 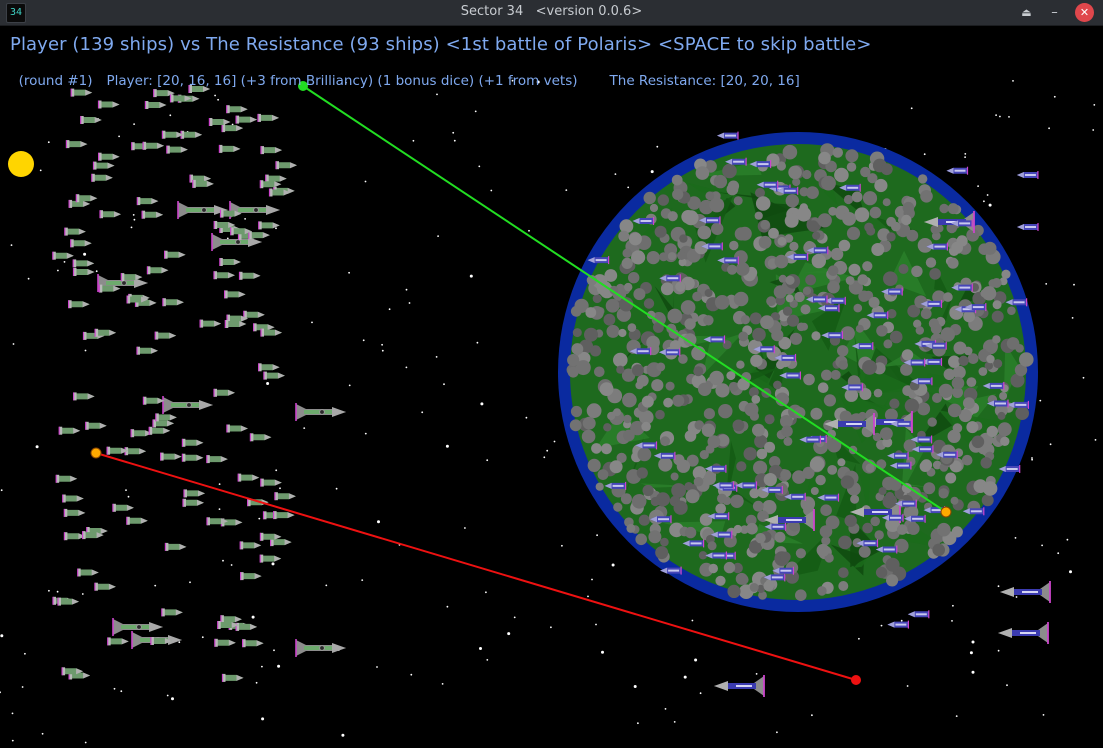 I want to click on minimize-button: –, so click(x=1054, y=12).